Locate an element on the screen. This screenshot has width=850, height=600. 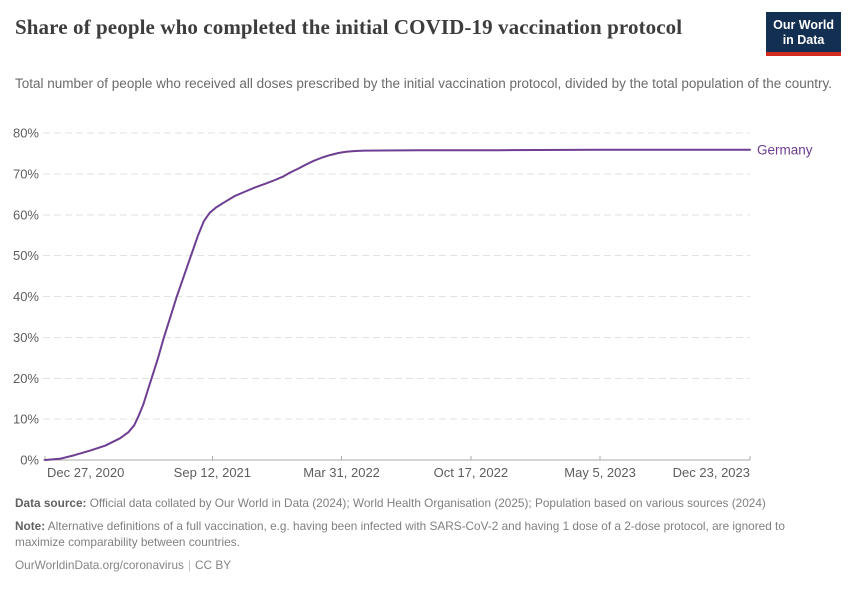
y-axis-tick-label: 60% is located at coordinates (26, 214).